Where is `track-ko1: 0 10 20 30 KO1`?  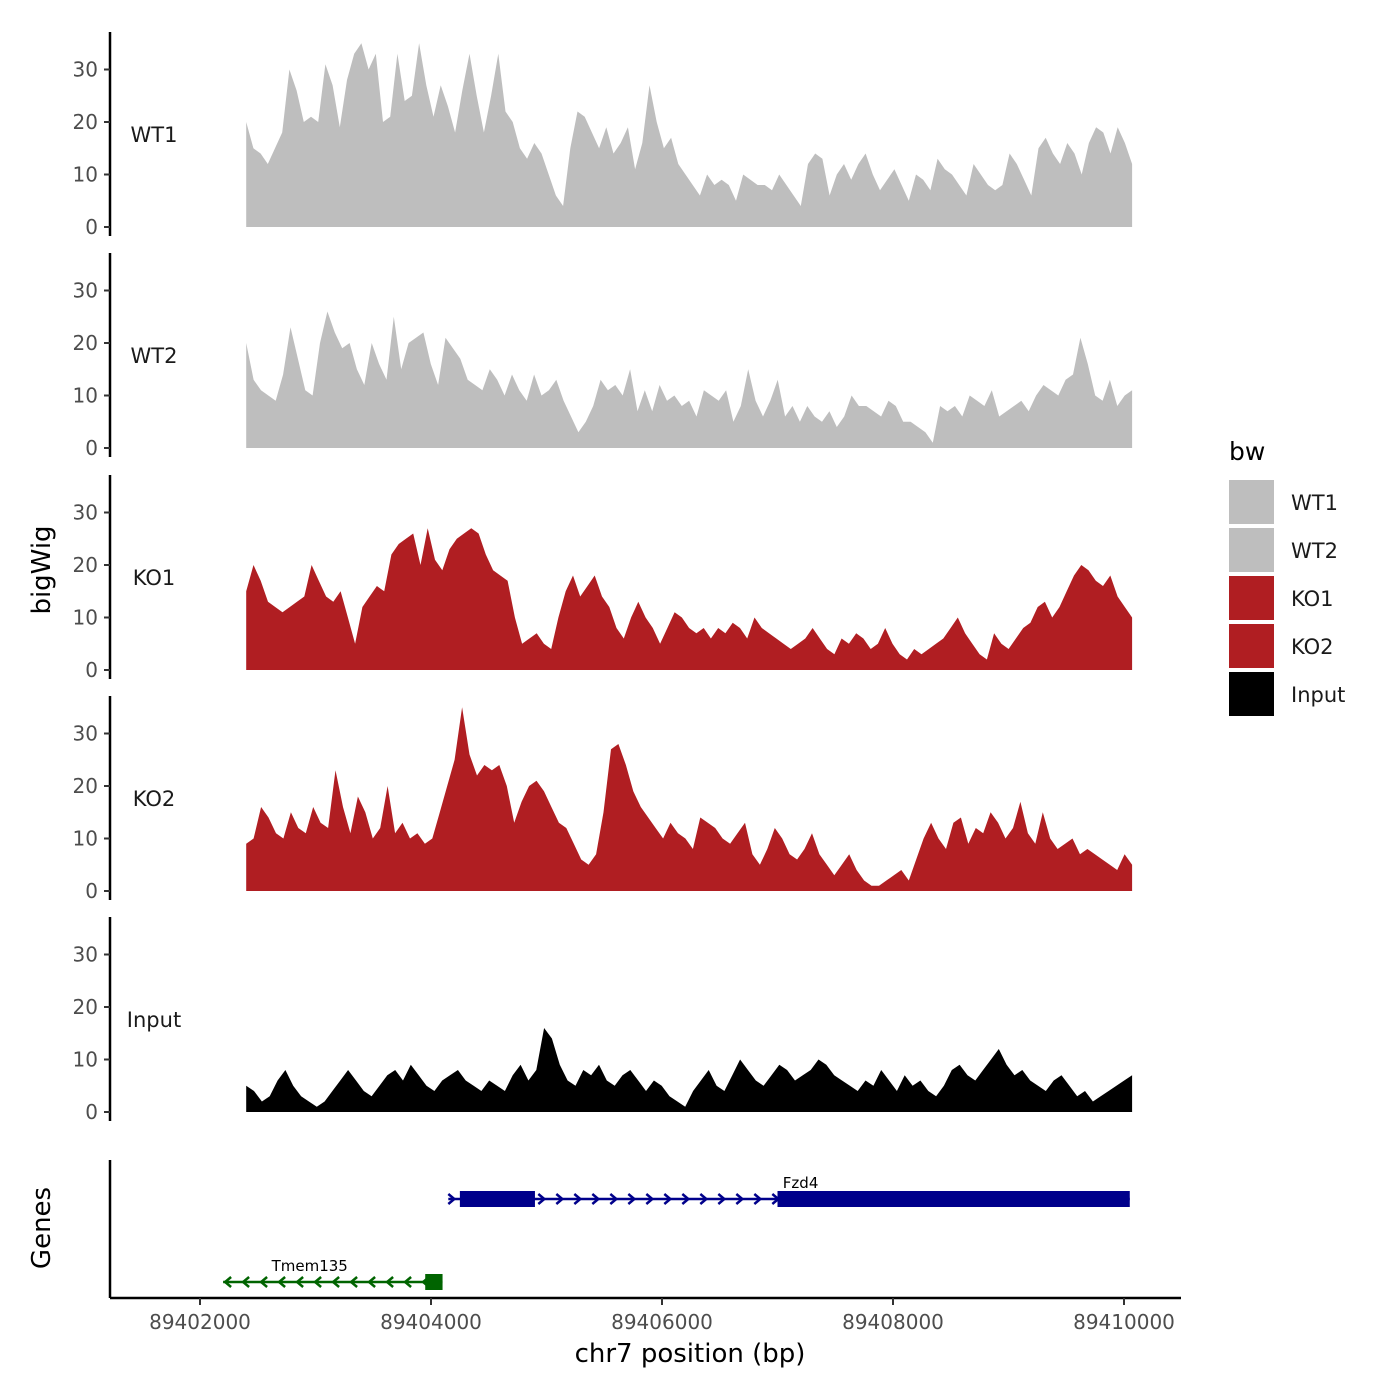
track-ko1: 0 10 20 30 KO1 is located at coordinates (603, 578).